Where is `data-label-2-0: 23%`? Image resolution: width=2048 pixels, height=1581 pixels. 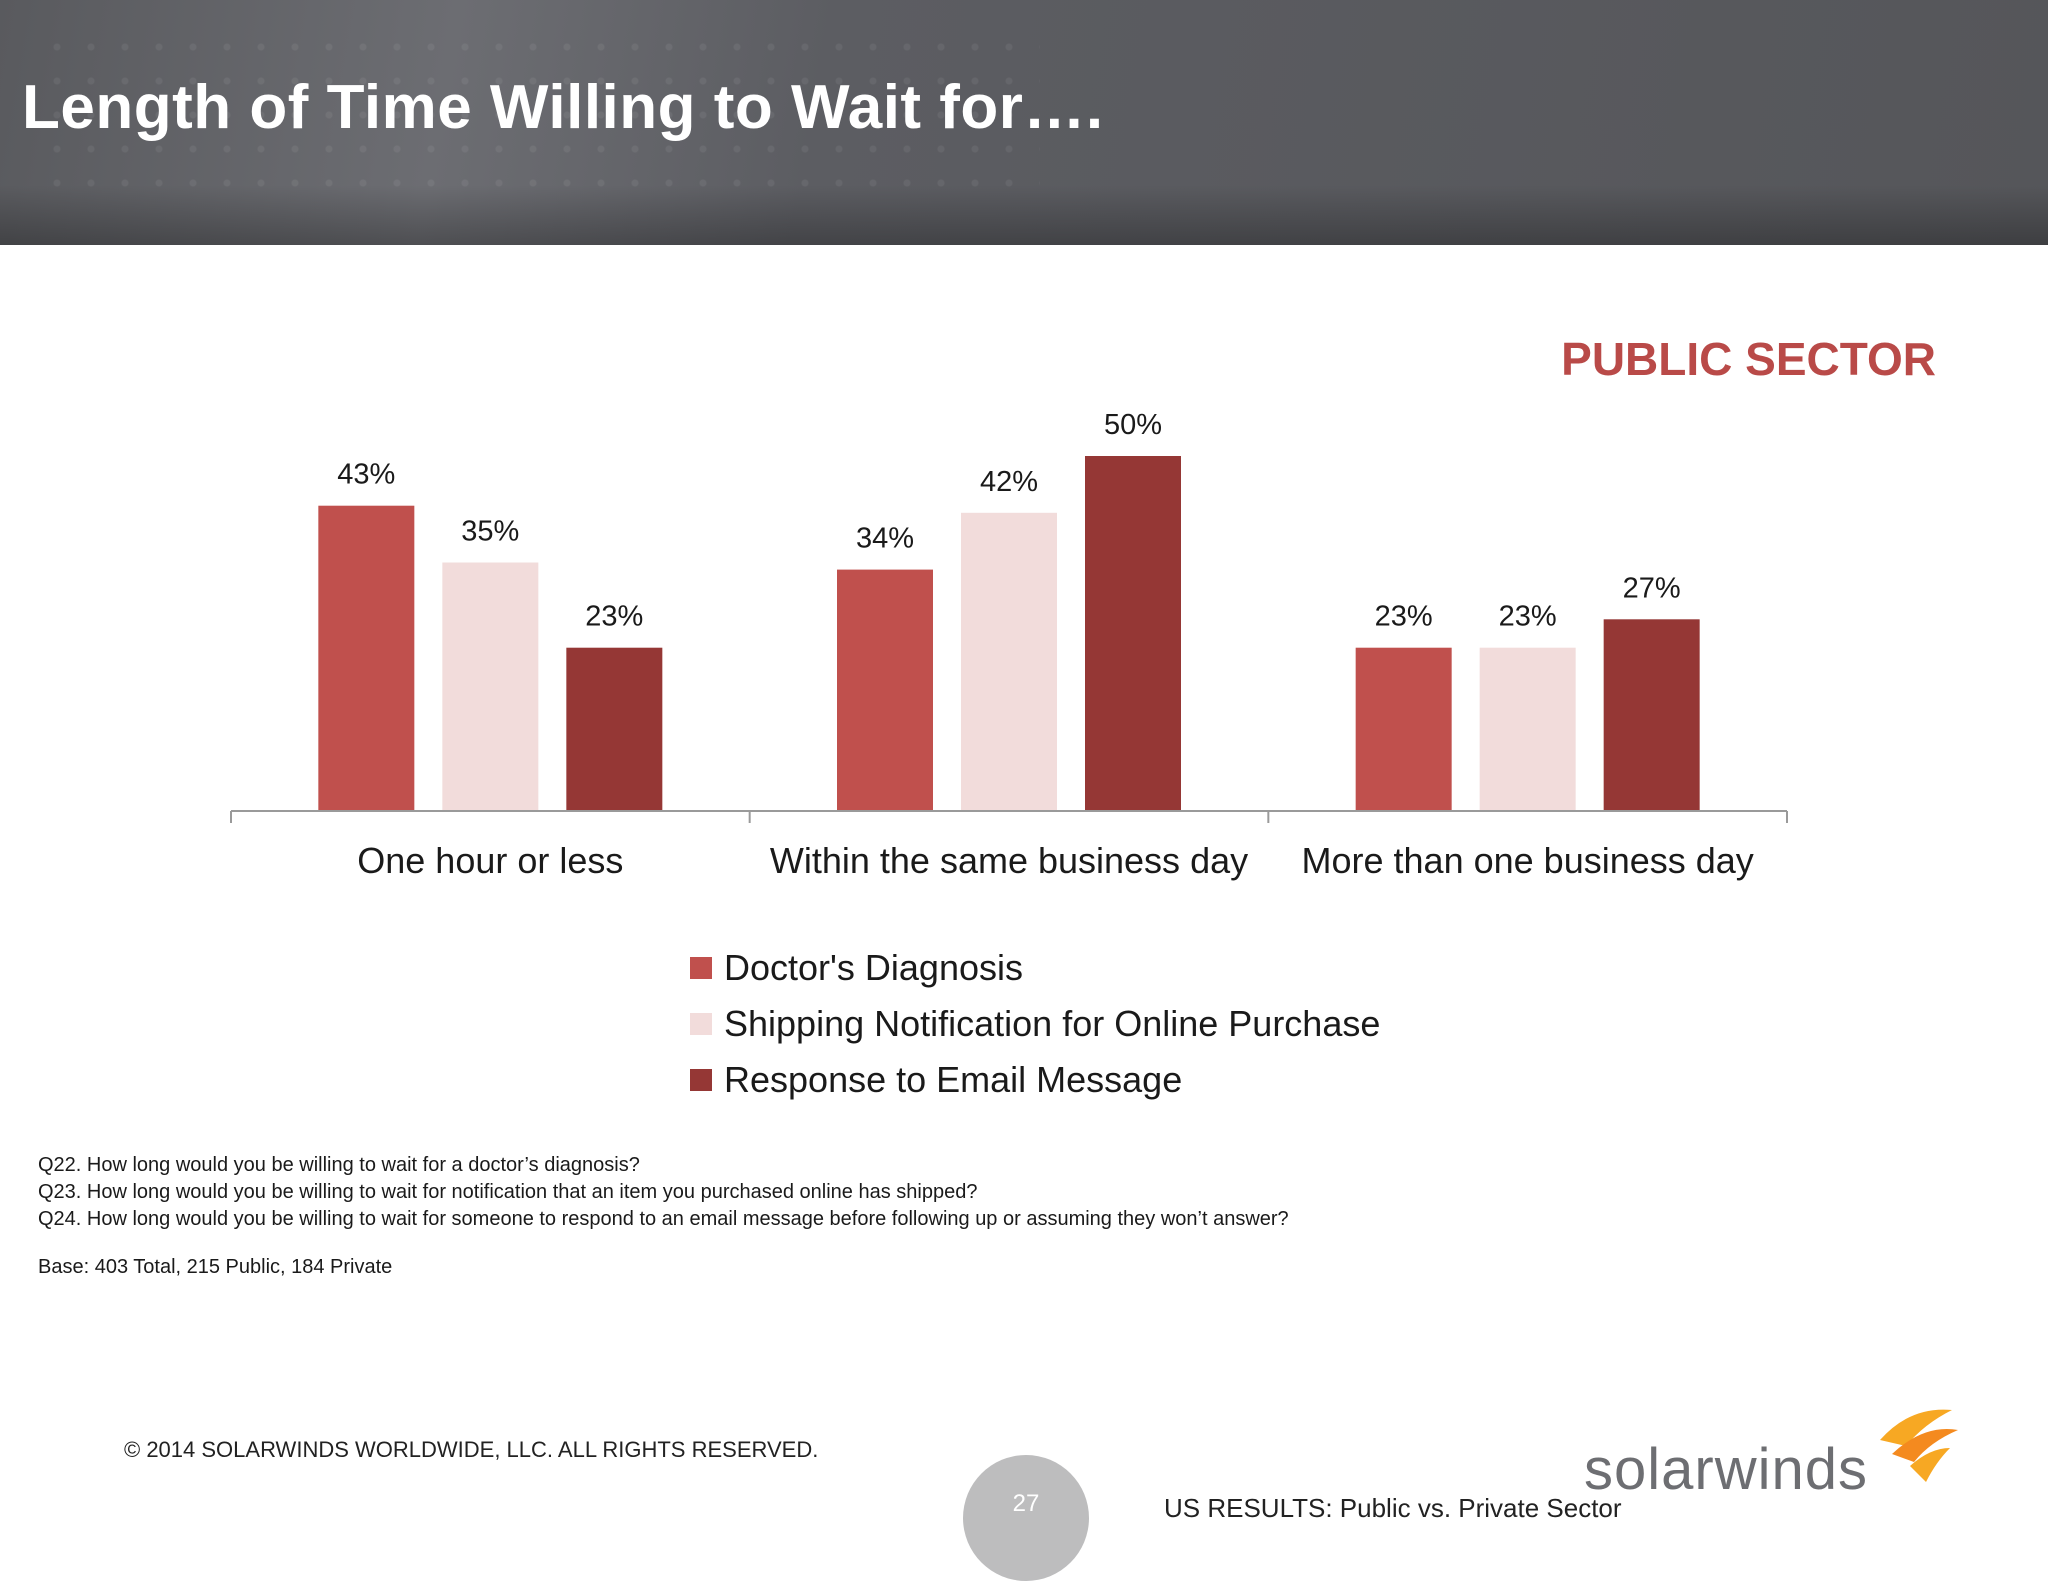 data-label-2-0: 23% is located at coordinates (1404, 617).